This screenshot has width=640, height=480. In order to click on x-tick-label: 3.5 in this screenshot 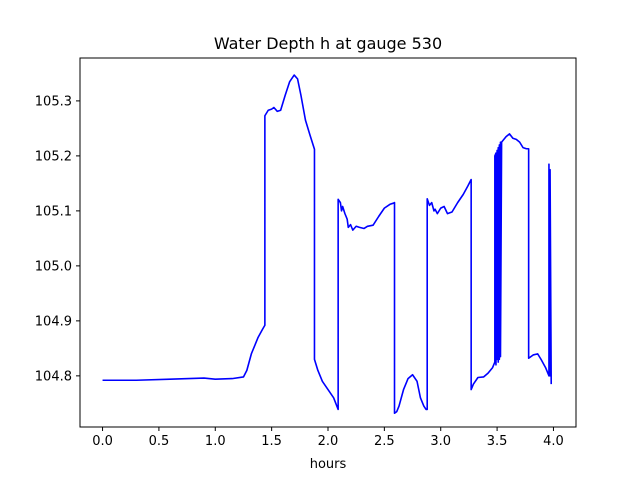, I will do `click(497, 441)`.